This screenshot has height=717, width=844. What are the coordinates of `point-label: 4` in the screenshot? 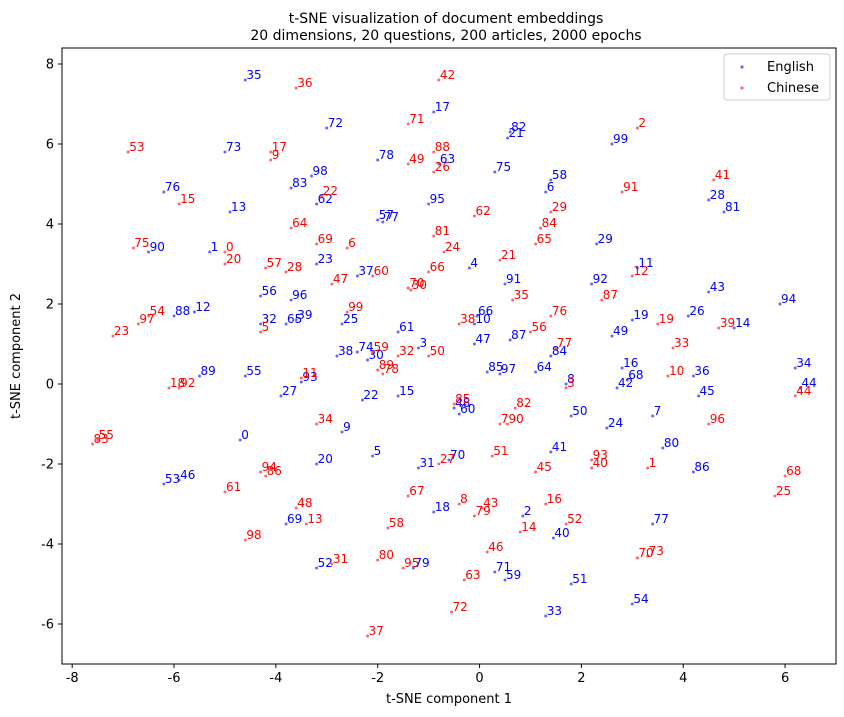 It's located at (474, 263).